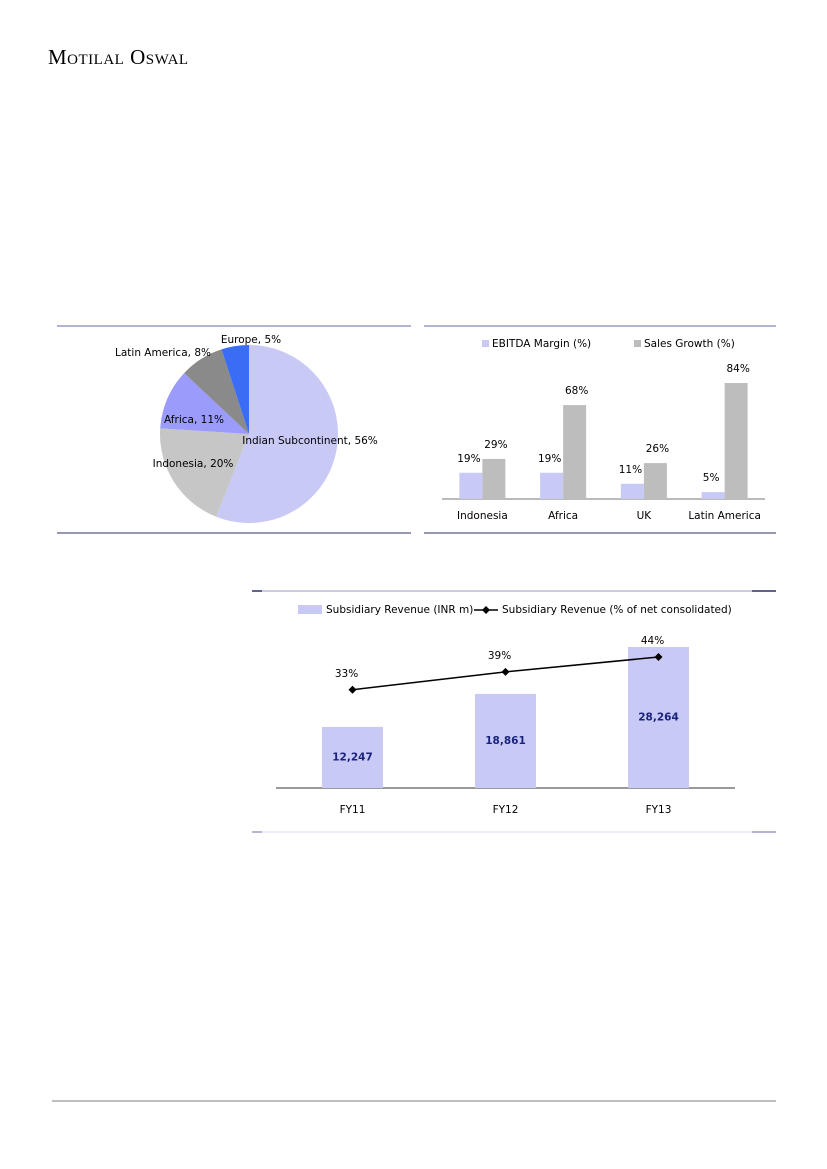 The image size is (827, 1169). Describe the element at coordinates (202, 353) in the screenshot. I see `slice-value: 8%` at that location.